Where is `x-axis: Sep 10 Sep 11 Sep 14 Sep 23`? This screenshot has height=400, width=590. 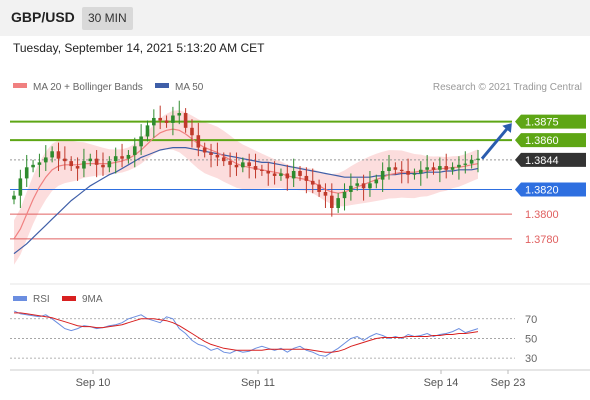
x-axis: Sep 10 Sep 11 Sep 14 Sep 23 is located at coordinates (300, 379).